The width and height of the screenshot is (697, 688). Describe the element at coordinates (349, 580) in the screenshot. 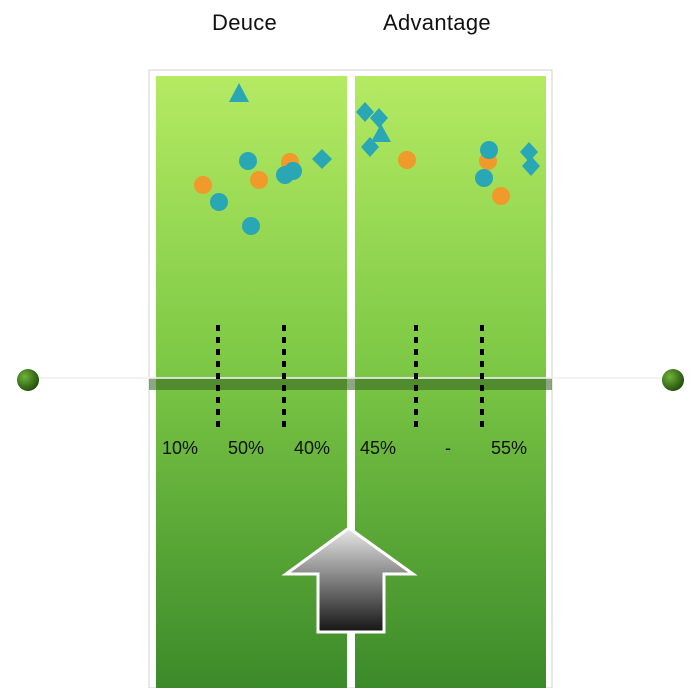

I see `up-arrow-icon` at that location.